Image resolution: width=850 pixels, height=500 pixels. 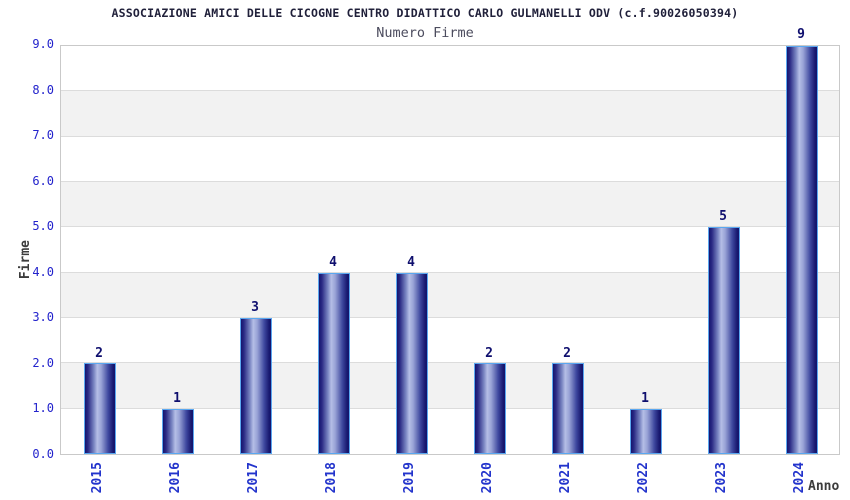 I want to click on bar-2015, so click(x=100, y=408).